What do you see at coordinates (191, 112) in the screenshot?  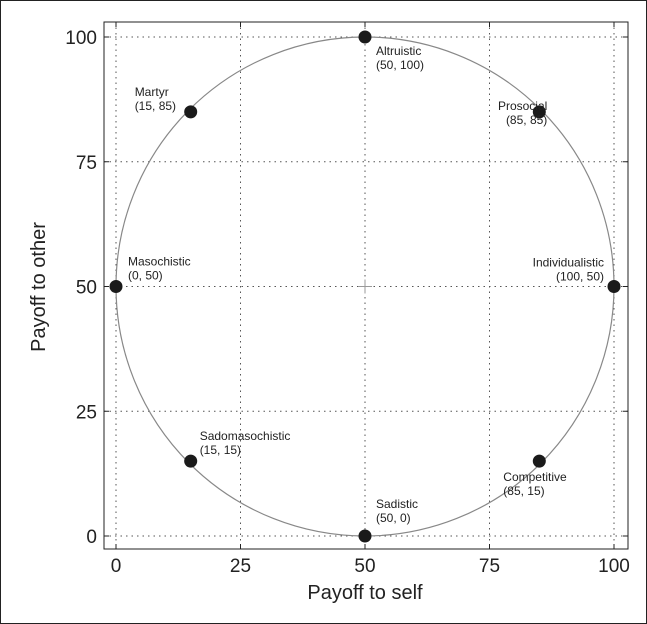 I see `point-martyr` at bounding box center [191, 112].